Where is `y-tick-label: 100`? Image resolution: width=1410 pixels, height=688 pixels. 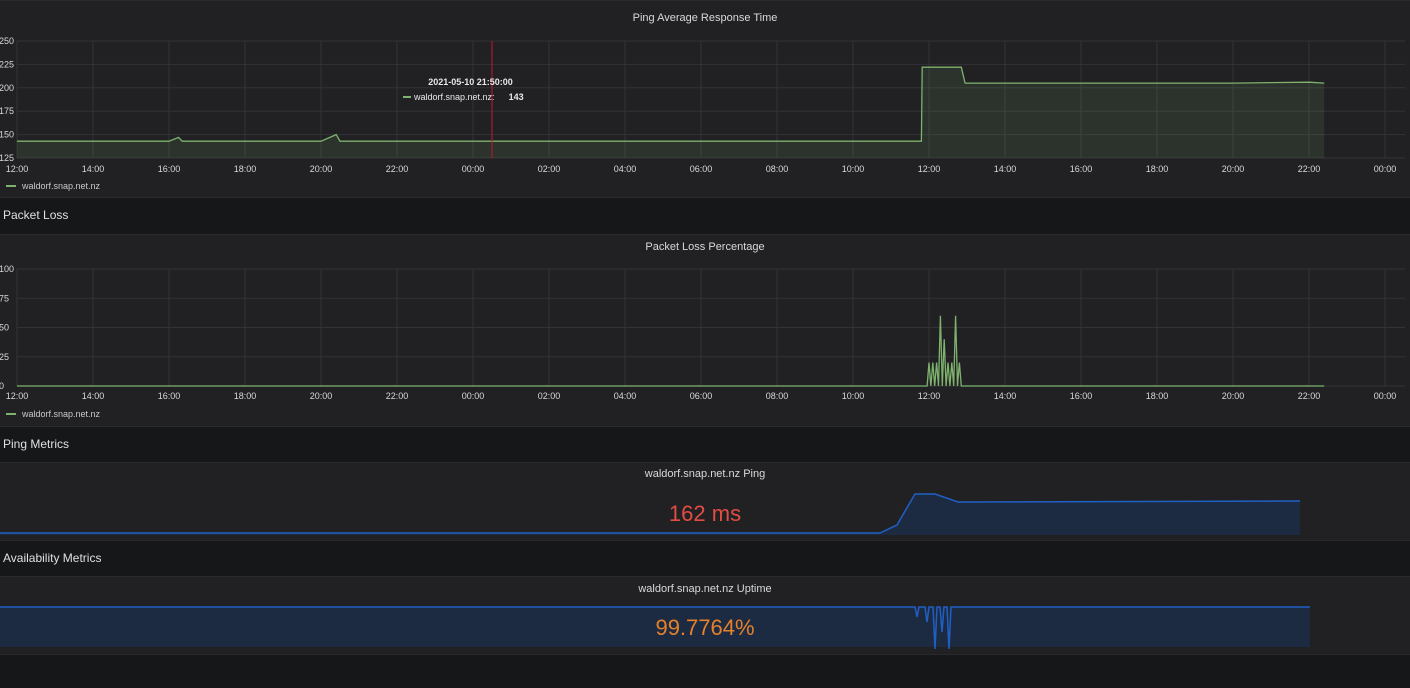 y-tick-label: 100 is located at coordinates (7, 269).